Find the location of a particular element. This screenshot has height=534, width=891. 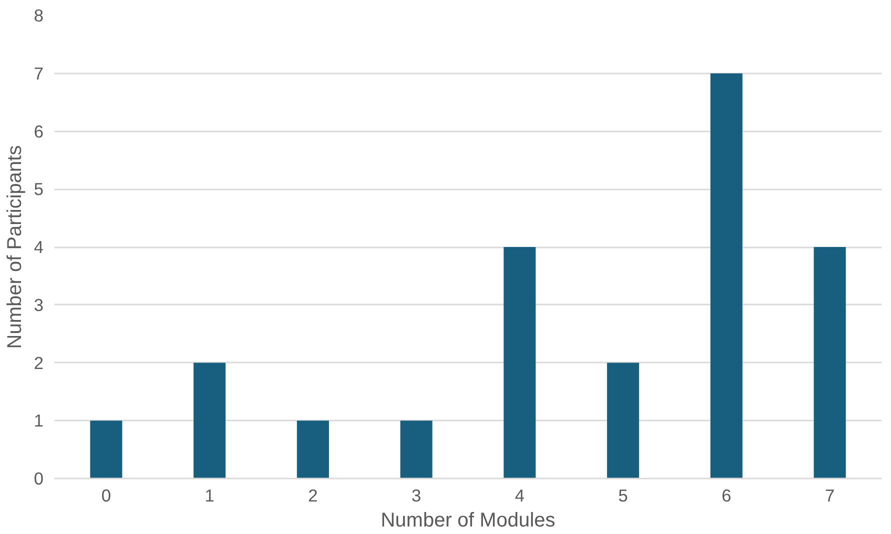

y-tick-label: 6 is located at coordinates (39, 131).